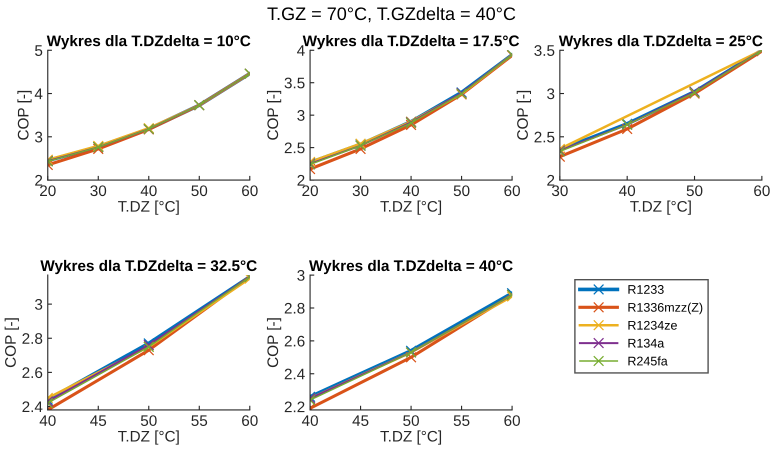  Describe the element at coordinates (411, 42) in the screenshot. I see `chart-title: Wykres dla T.DZdelta = 17.5°C` at that location.